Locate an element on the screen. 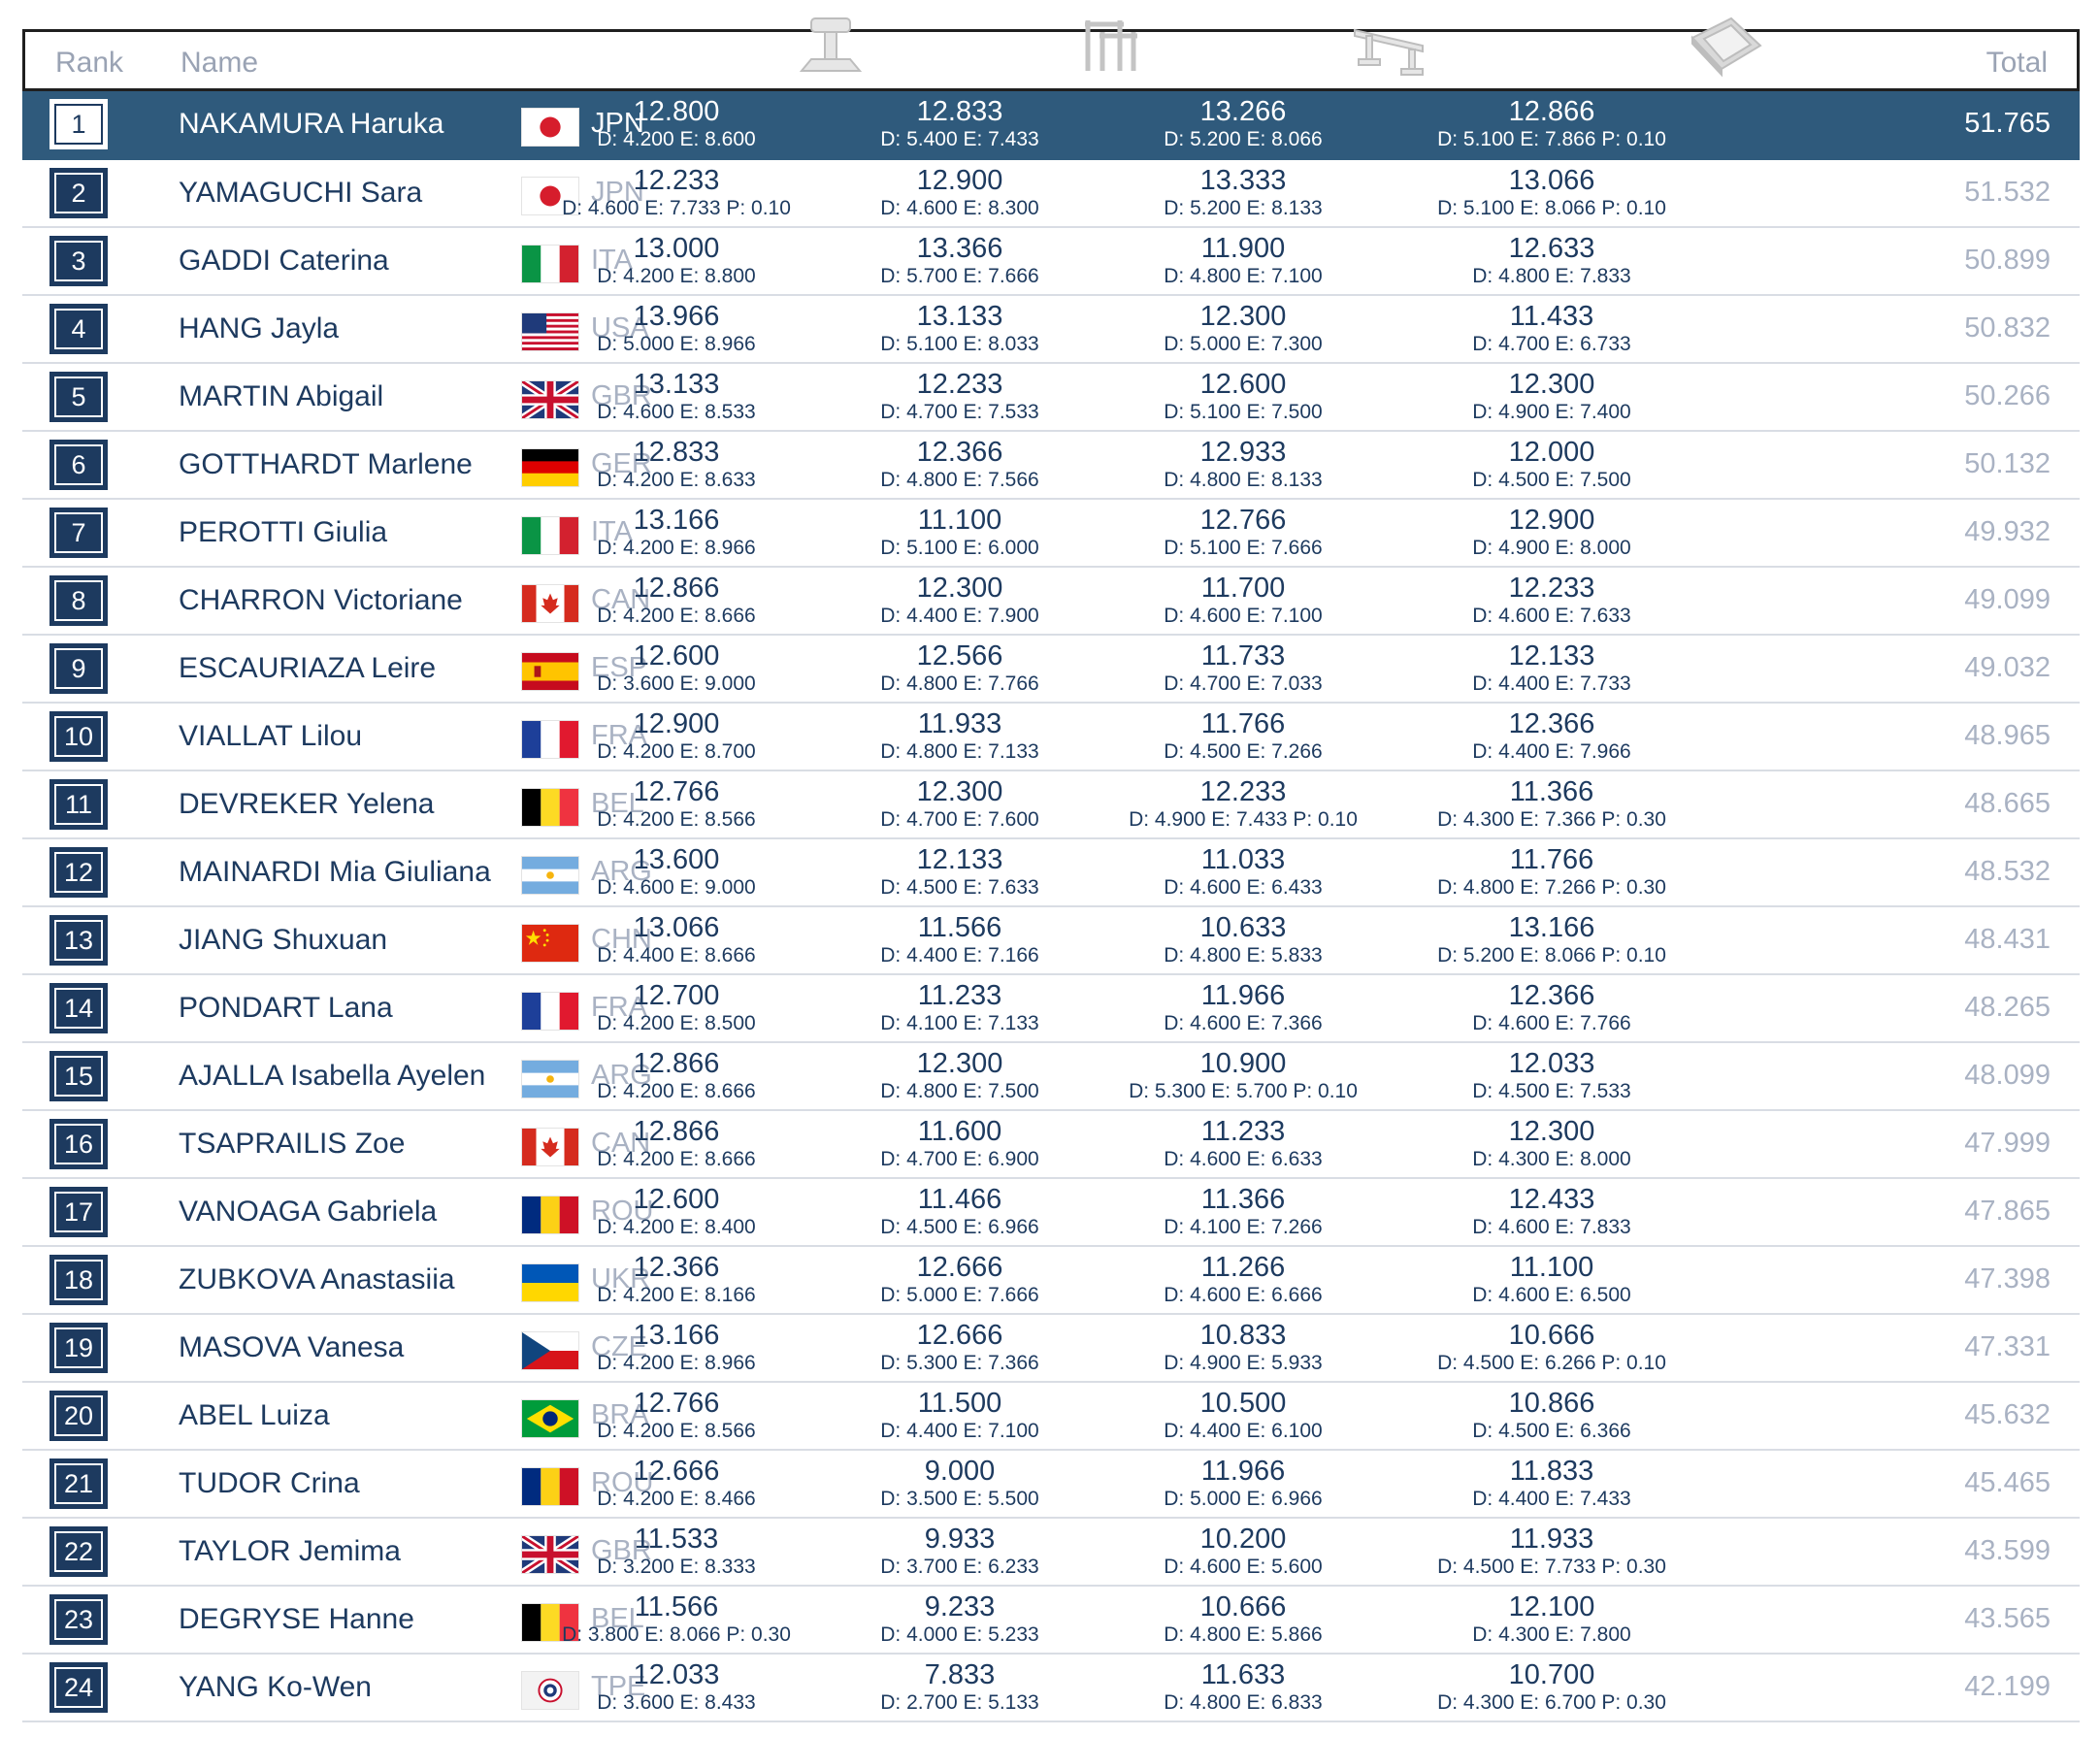  score-value: 12.033 is located at coordinates (676, 1674).